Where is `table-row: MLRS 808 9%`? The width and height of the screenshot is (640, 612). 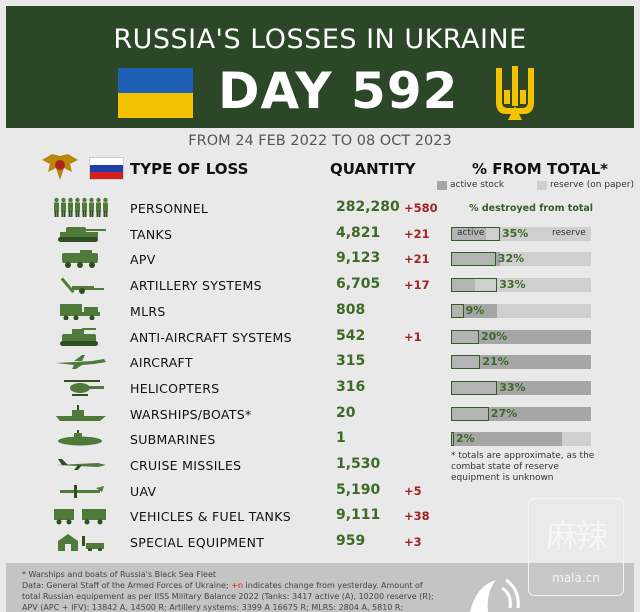
table-row: MLRS 808 9% is located at coordinates (320, 312).